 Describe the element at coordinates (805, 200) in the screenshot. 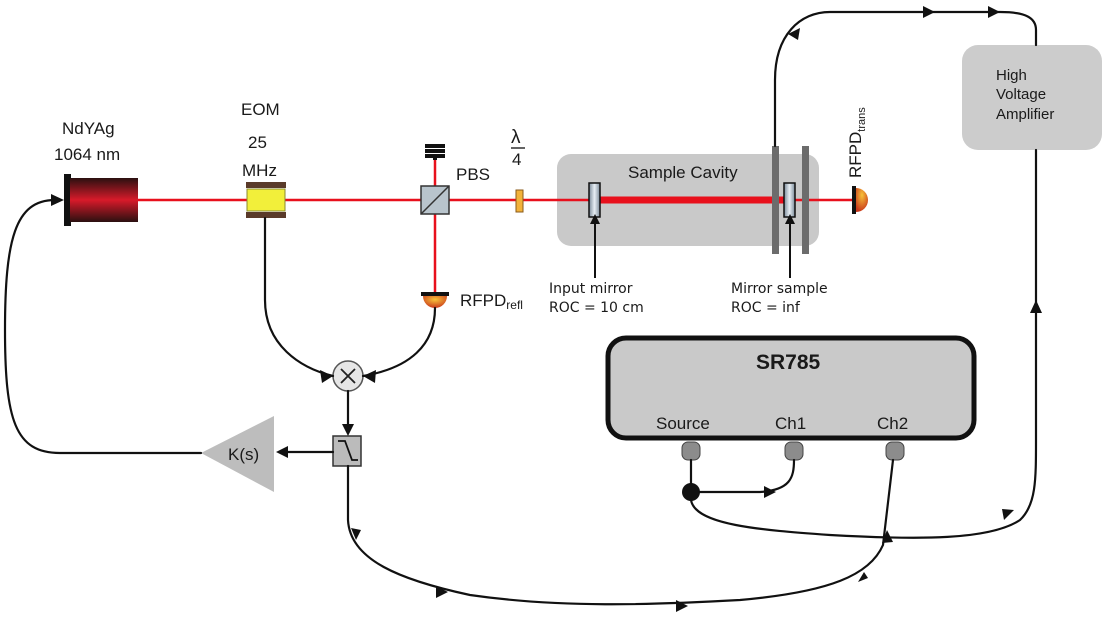

I see `piezo-plate-right` at that location.